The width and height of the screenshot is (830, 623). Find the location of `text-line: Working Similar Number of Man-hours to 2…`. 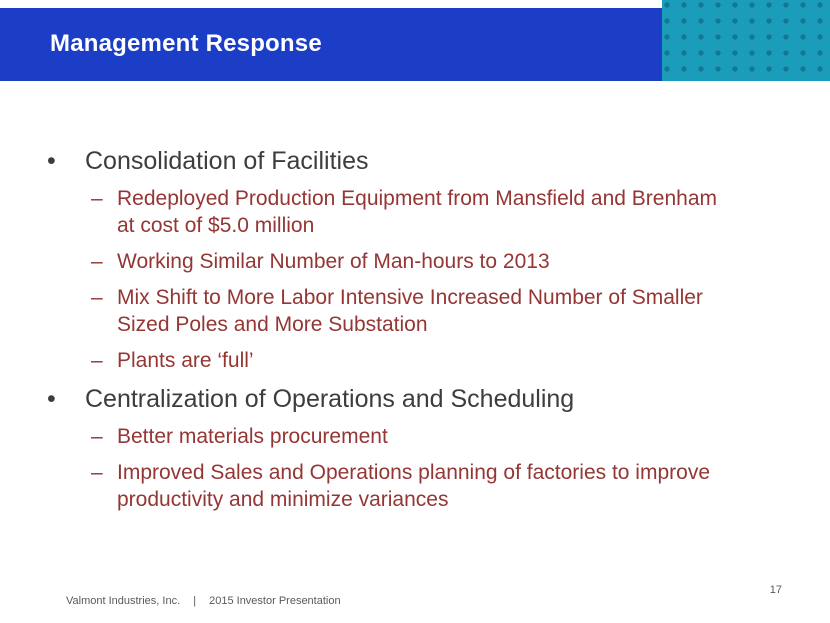

text-line: Working Similar Number of Man-hours to 2… is located at coordinates (333, 261).